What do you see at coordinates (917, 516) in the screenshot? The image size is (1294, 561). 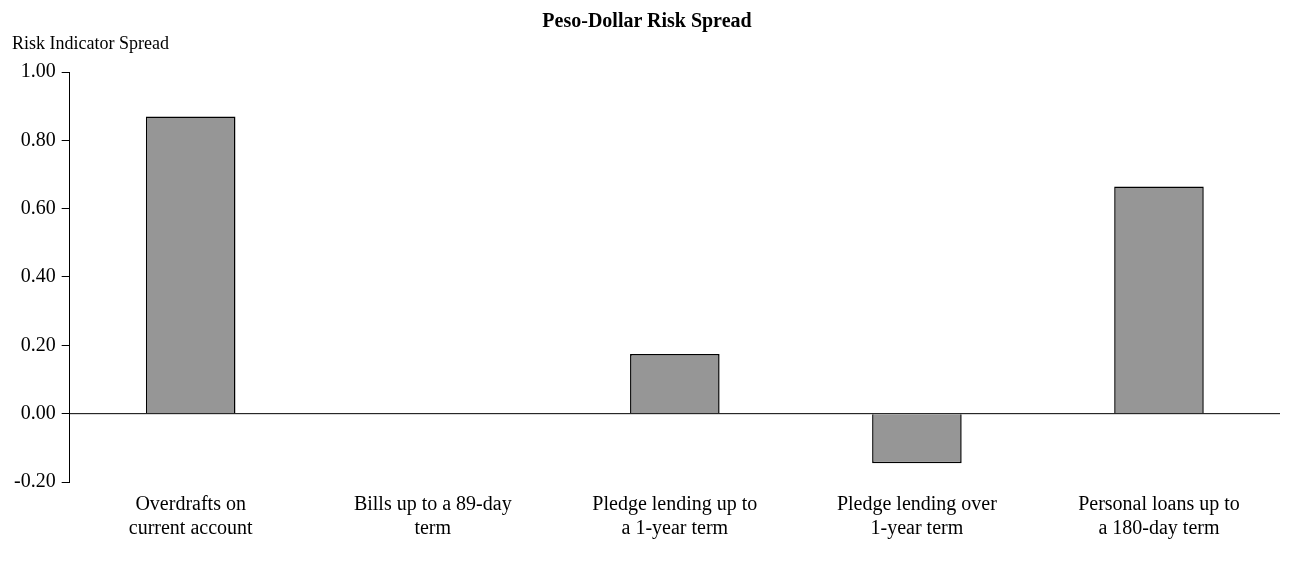 I see `x-tick-label: Pledge lending over 1-year term` at bounding box center [917, 516].